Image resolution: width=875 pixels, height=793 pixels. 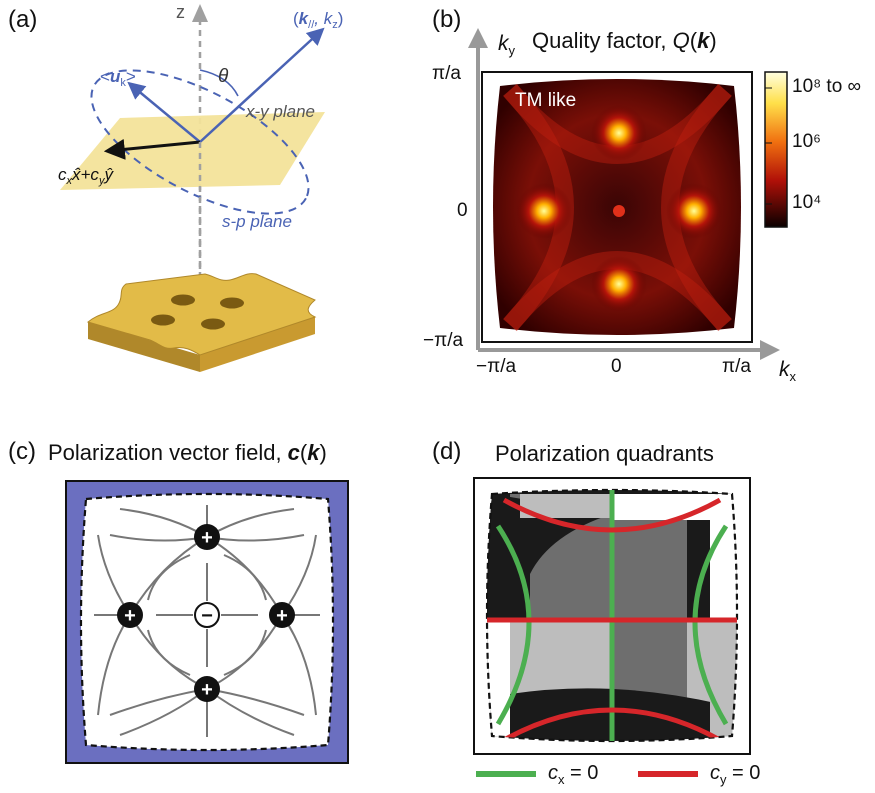 I want to click on polarization-label: cxx̂+cyŷ, so click(x=86, y=176).